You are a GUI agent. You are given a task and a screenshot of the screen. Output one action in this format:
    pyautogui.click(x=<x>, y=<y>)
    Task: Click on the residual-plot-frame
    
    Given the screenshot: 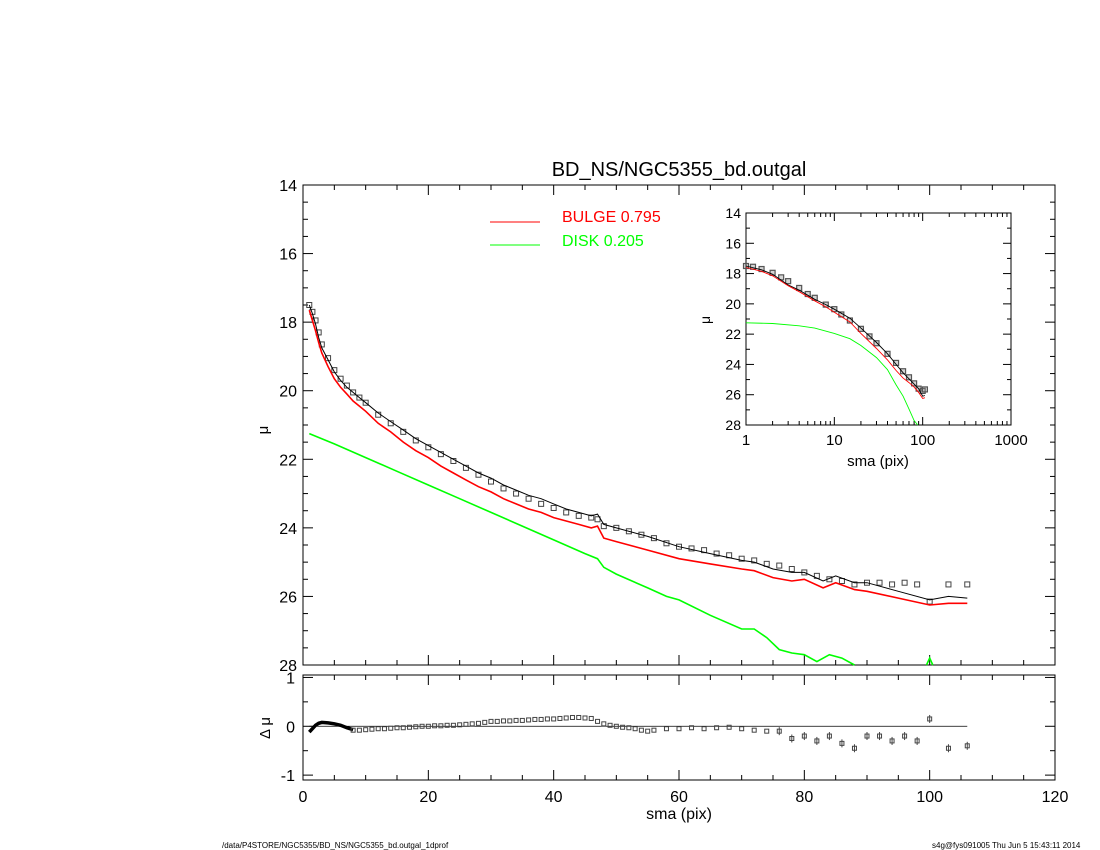 What is the action you would take?
    pyautogui.click(x=679, y=727)
    